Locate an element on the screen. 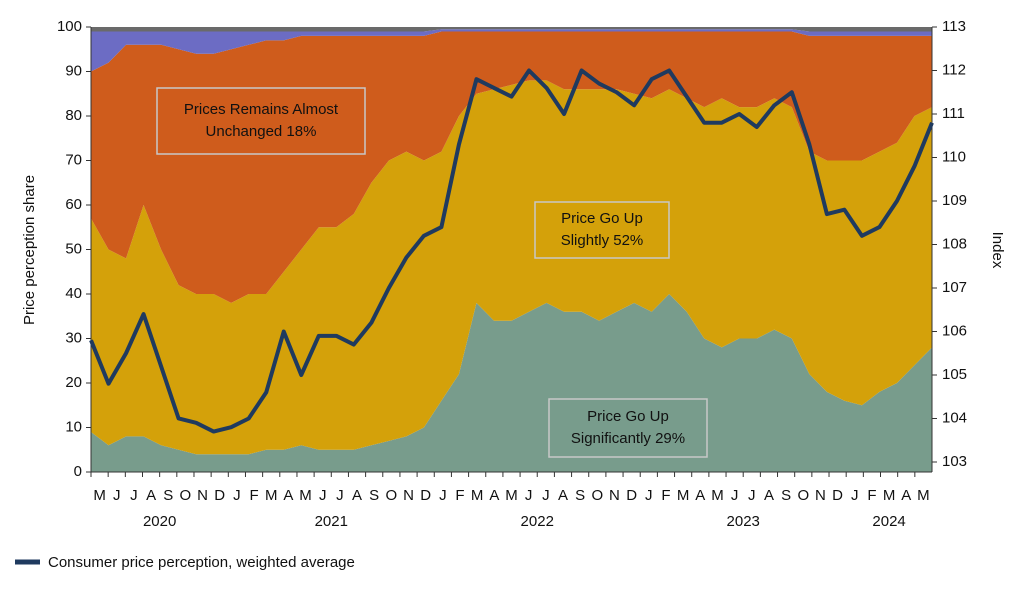 This screenshot has width=1022, height=597. y-tick-label: 10 is located at coordinates (73, 426).